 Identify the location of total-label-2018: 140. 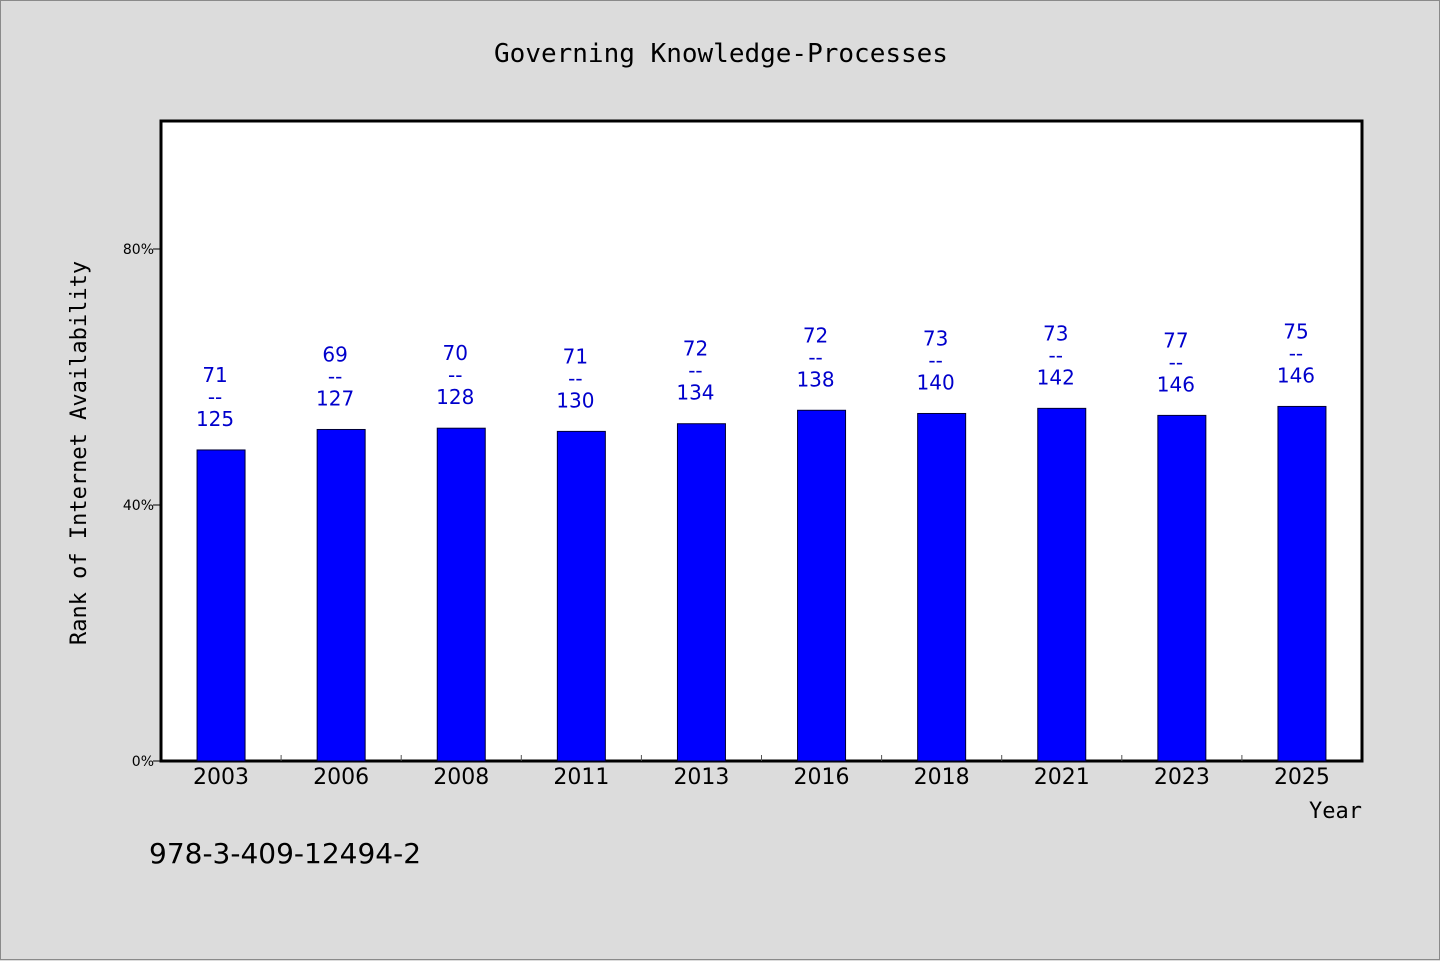
(936, 382).